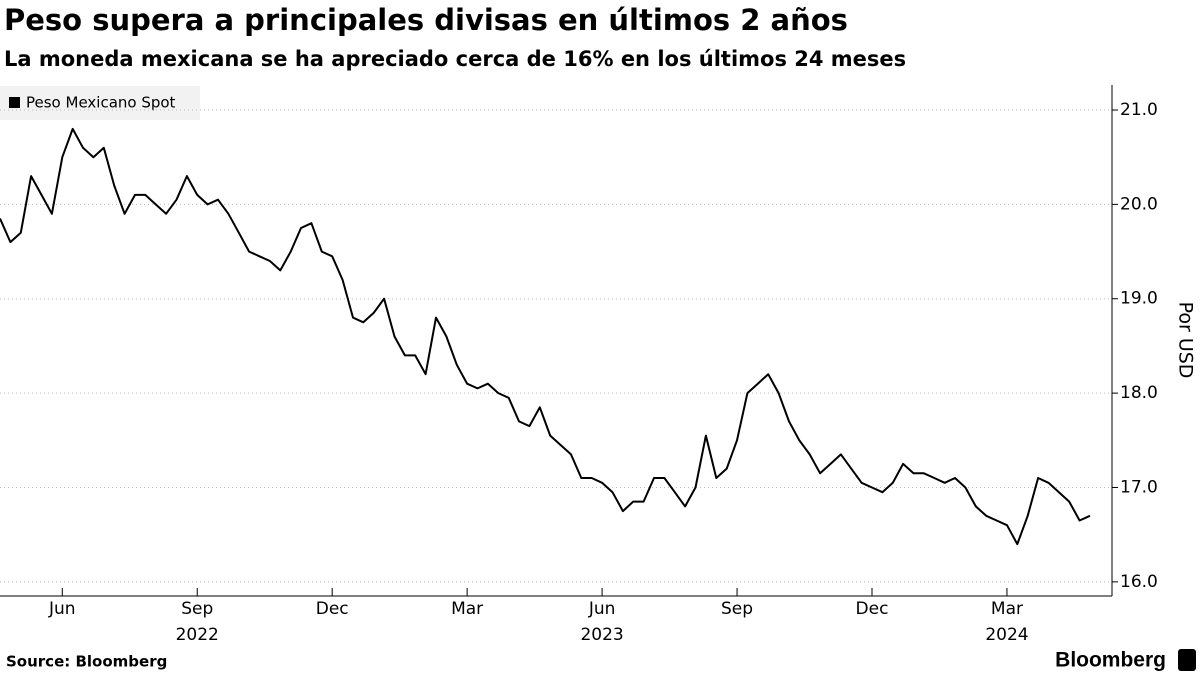 This screenshot has height=675, width=1200. Describe the element at coordinates (1186, 340) in the screenshot. I see `y-axis-label: Por USD` at that location.